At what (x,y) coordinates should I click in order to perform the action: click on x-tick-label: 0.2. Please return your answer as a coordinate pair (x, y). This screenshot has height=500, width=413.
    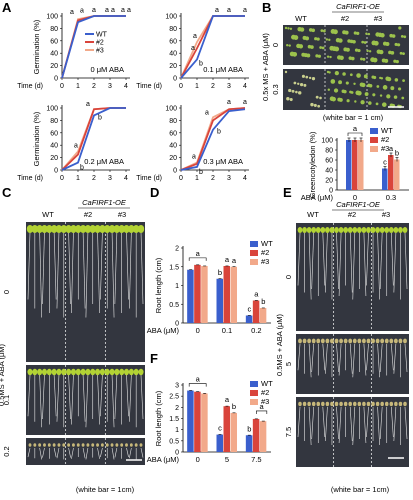
    Looking at the image, I should click on (256, 330).